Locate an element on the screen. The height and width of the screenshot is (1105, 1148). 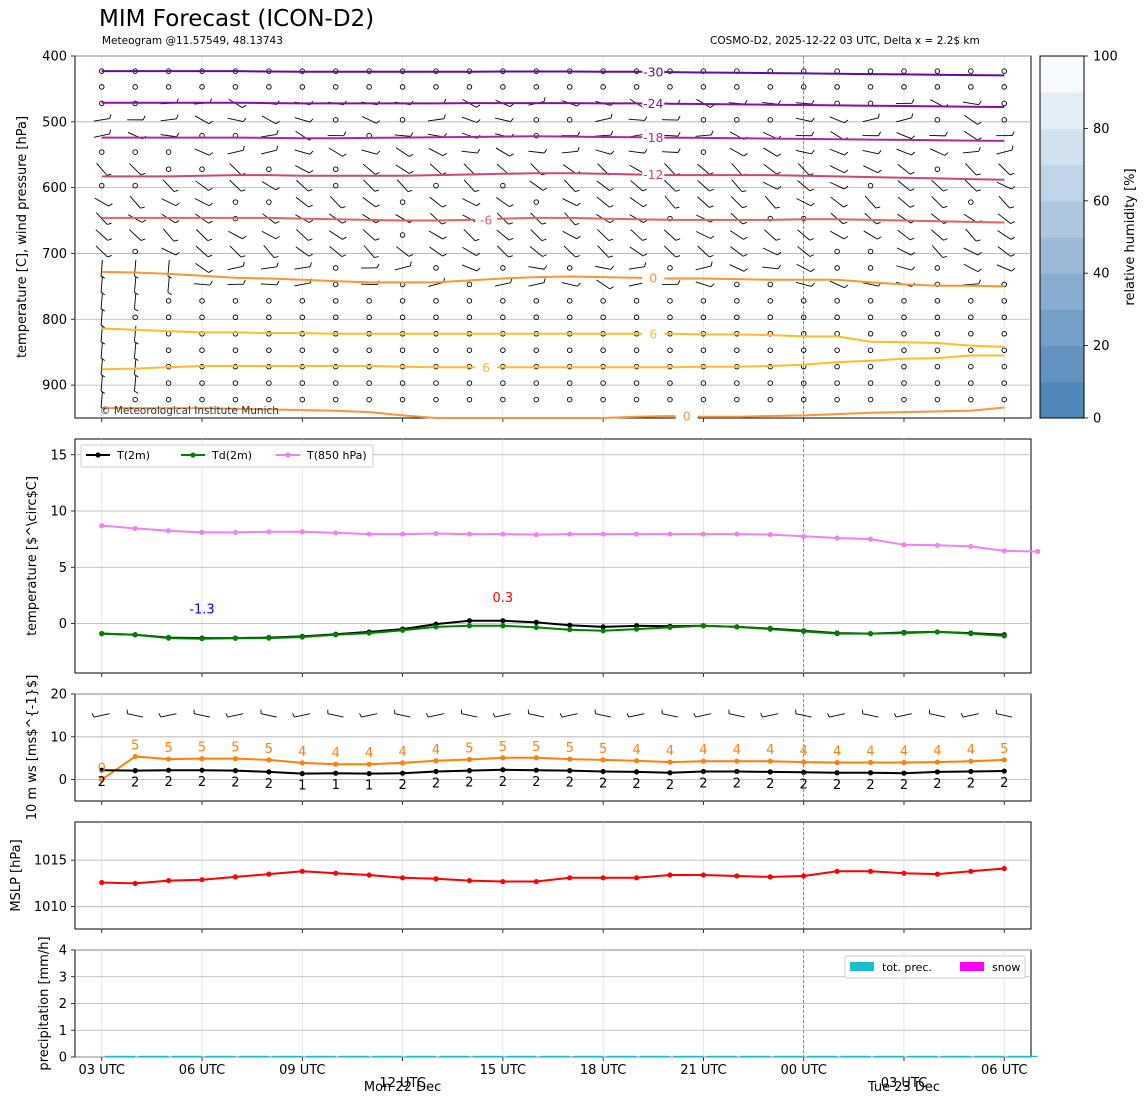
windspeed-label: 1 is located at coordinates (369, 786).